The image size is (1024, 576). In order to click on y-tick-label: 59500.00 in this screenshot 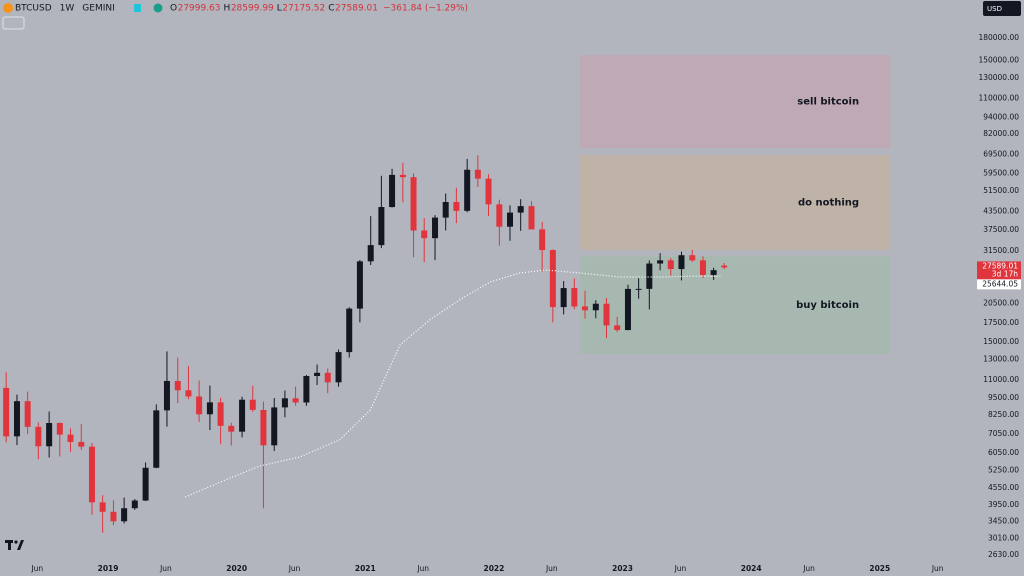, I will do `click(1001, 172)`.